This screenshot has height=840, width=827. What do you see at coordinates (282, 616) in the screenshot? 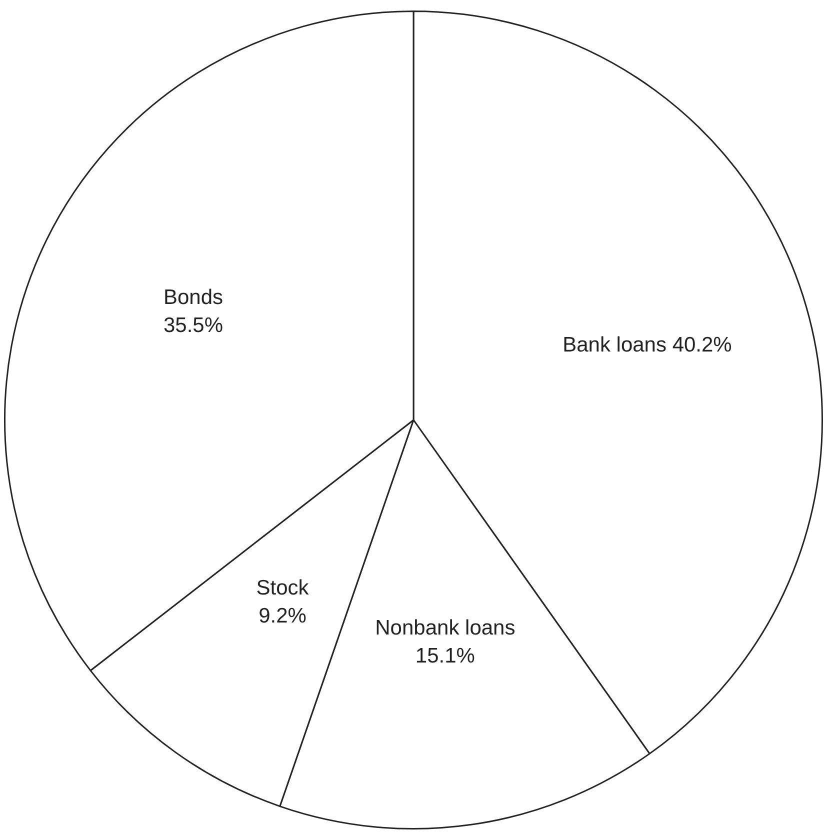
I see `data-label: 9.2%` at bounding box center [282, 616].